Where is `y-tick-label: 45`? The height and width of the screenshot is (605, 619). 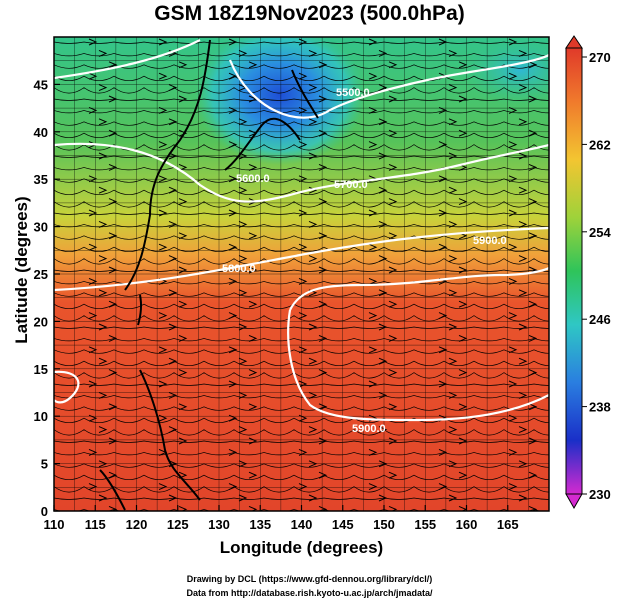
y-tick-label: 45 is located at coordinates (41, 84).